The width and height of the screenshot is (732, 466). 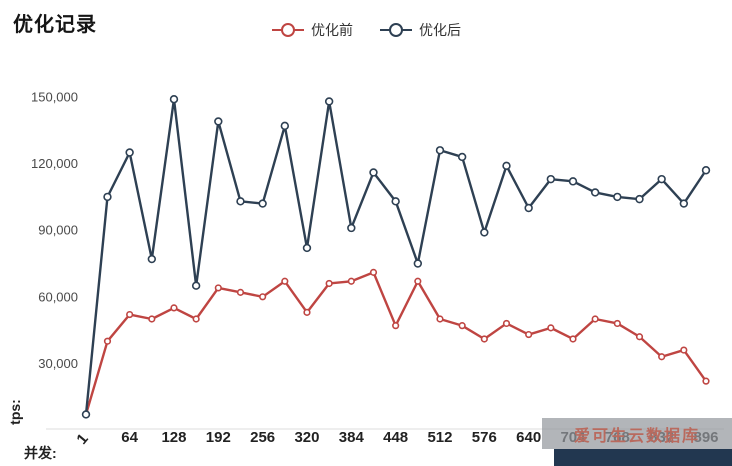 I want to click on legend: 优化前 优化后, so click(x=366, y=30).